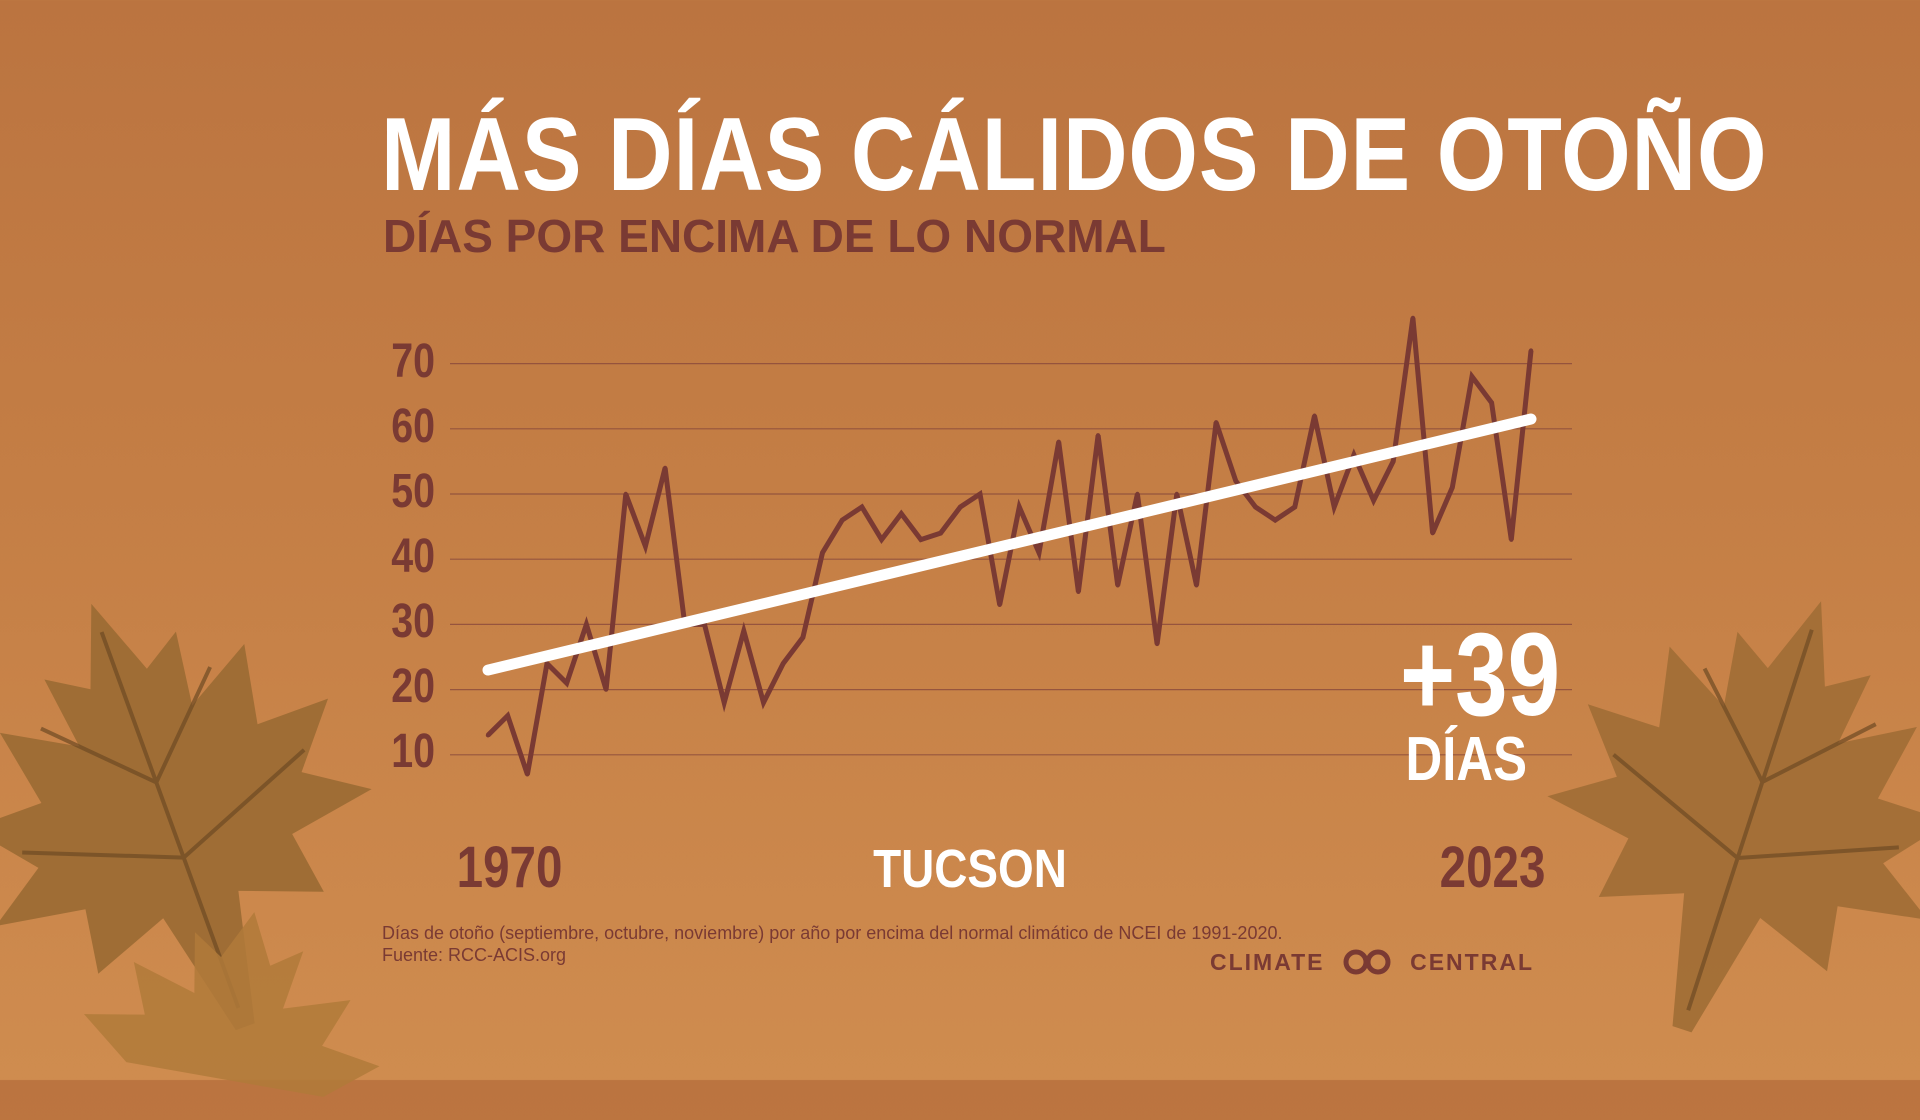 The width and height of the screenshot is (1920, 1120). What do you see at coordinates (999, 605) in the screenshot?
I see `data-point-1996` at bounding box center [999, 605].